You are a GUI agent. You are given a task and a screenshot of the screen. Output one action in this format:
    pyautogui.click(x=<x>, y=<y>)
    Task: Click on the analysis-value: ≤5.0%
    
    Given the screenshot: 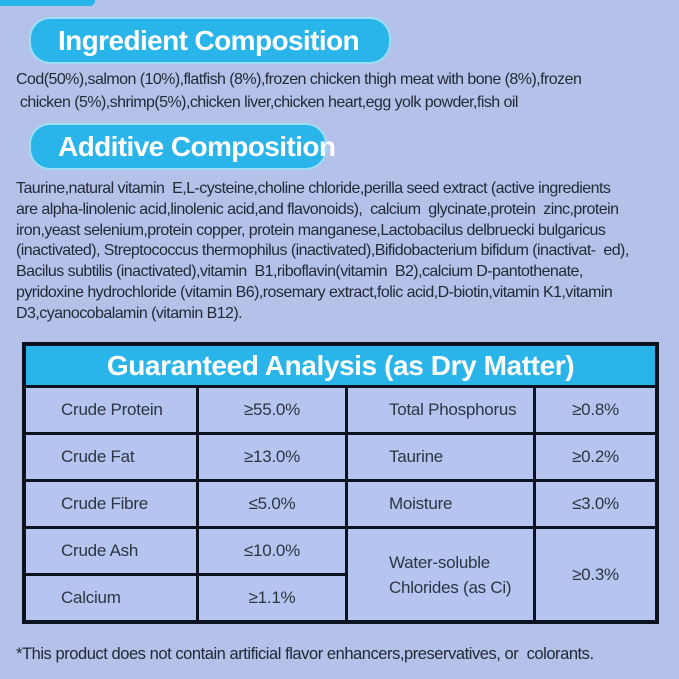 What is the action you would take?
    pyautogui.click(x=272, y=504)
    